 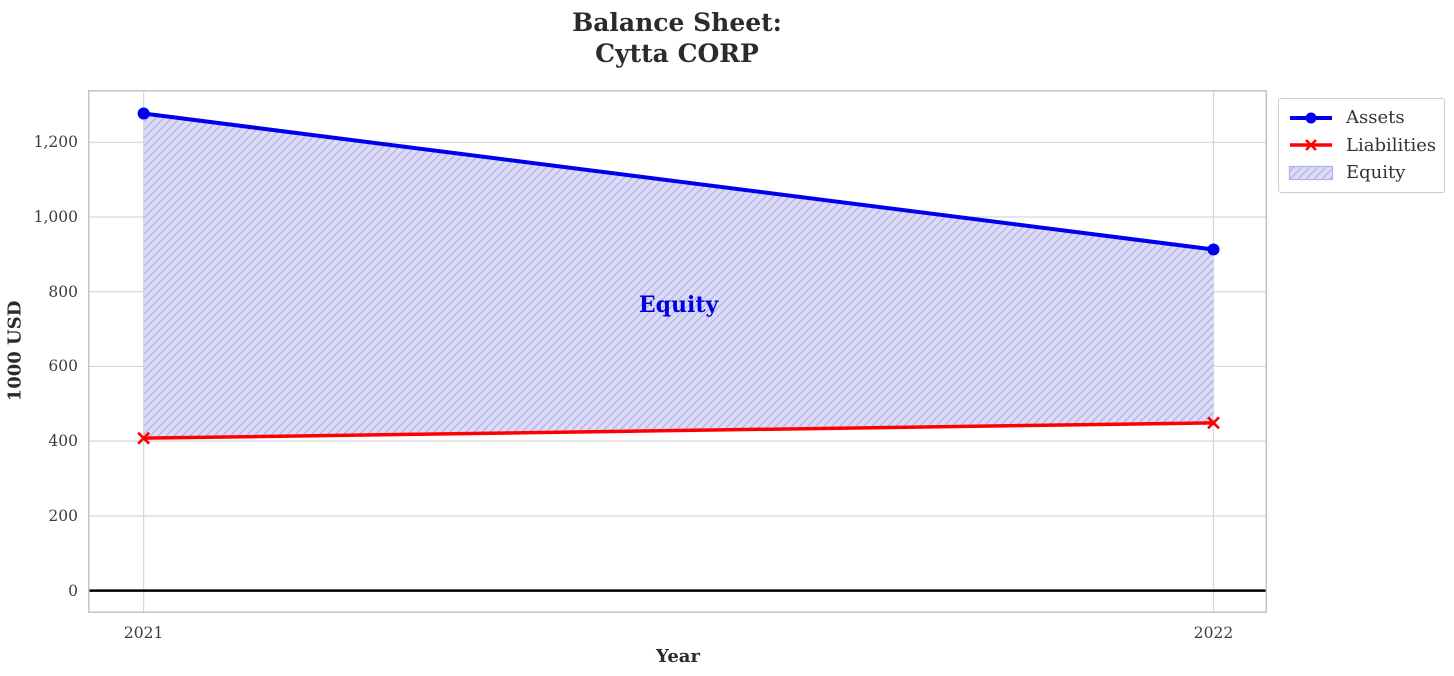 I want to click on legend-label-liabilities: Liabilities, so click(x=1391, y=145).